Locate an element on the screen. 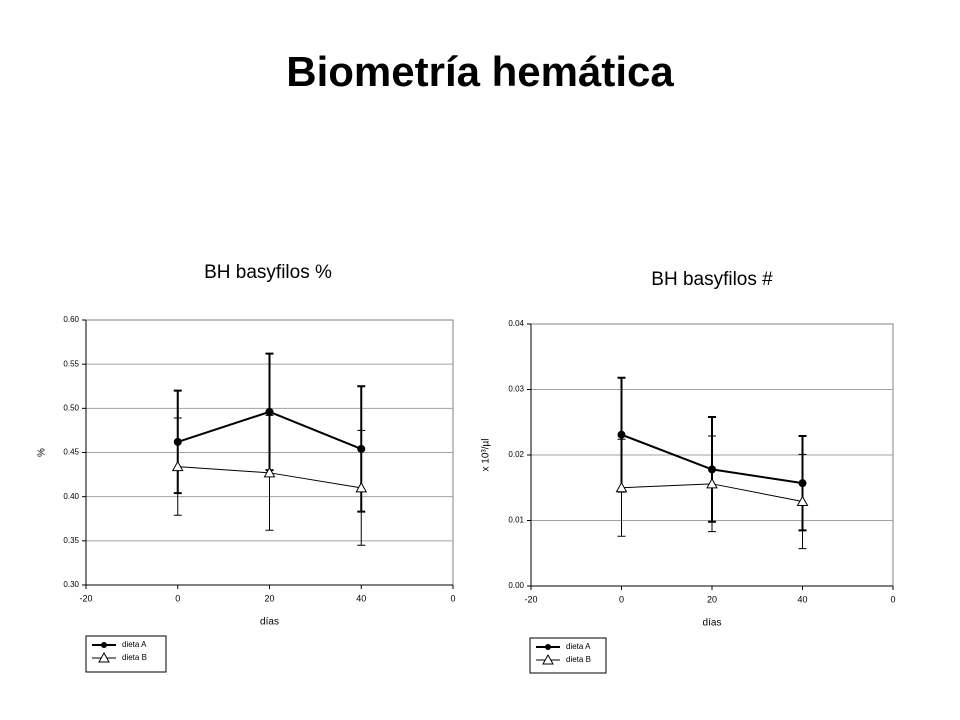 The image size is (960, 720). y-tick-label: 0.35 is located at coordinates (71, 540).